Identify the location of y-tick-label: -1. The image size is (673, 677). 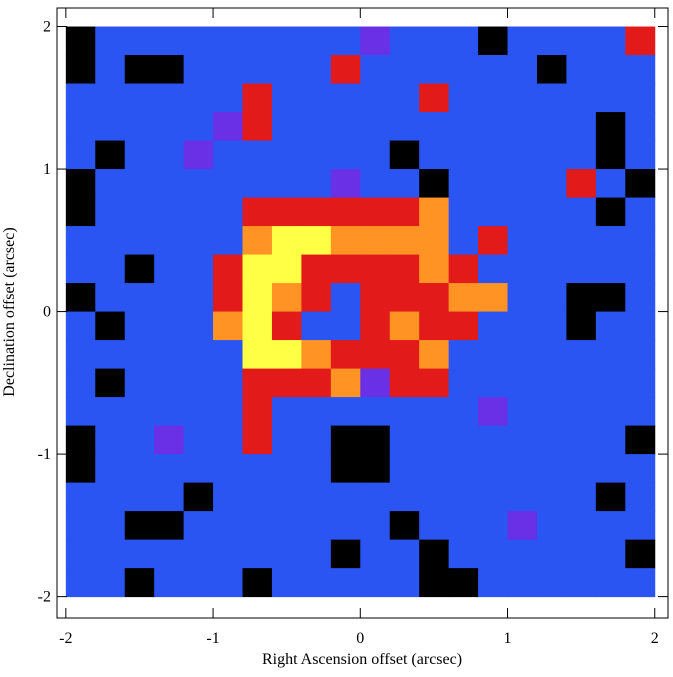
(44, 454).